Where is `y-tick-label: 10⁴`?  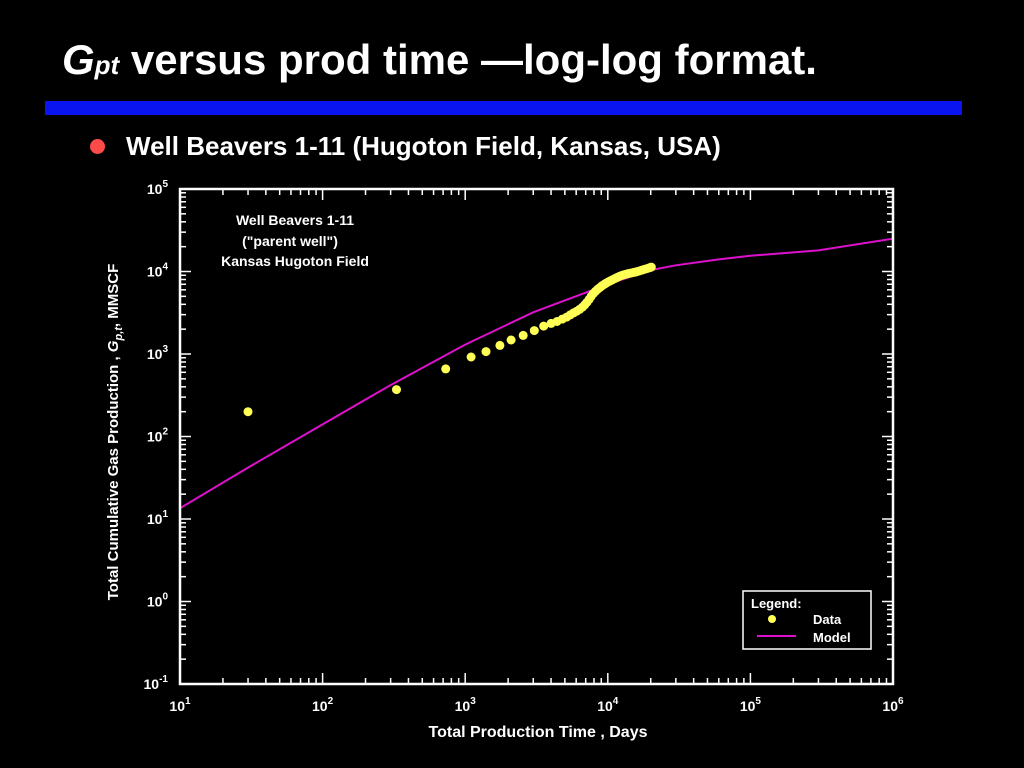 y-tick-label: 10⁴ is located at coordinates (158, 271).